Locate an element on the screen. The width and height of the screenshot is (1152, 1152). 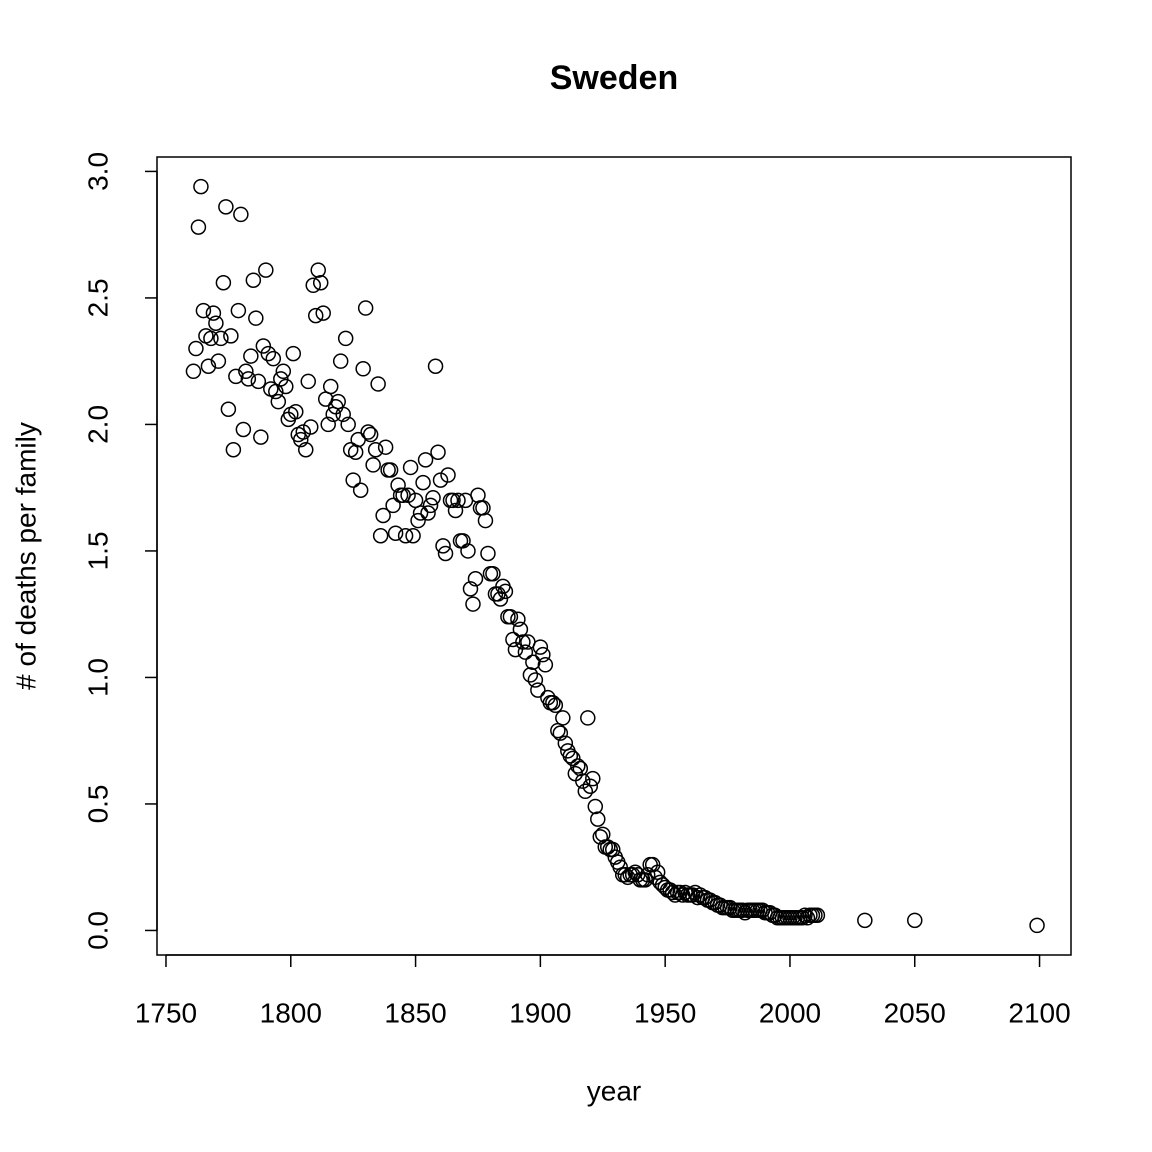
x-tick-label: 2000 is located at coordinates (790, 1012).